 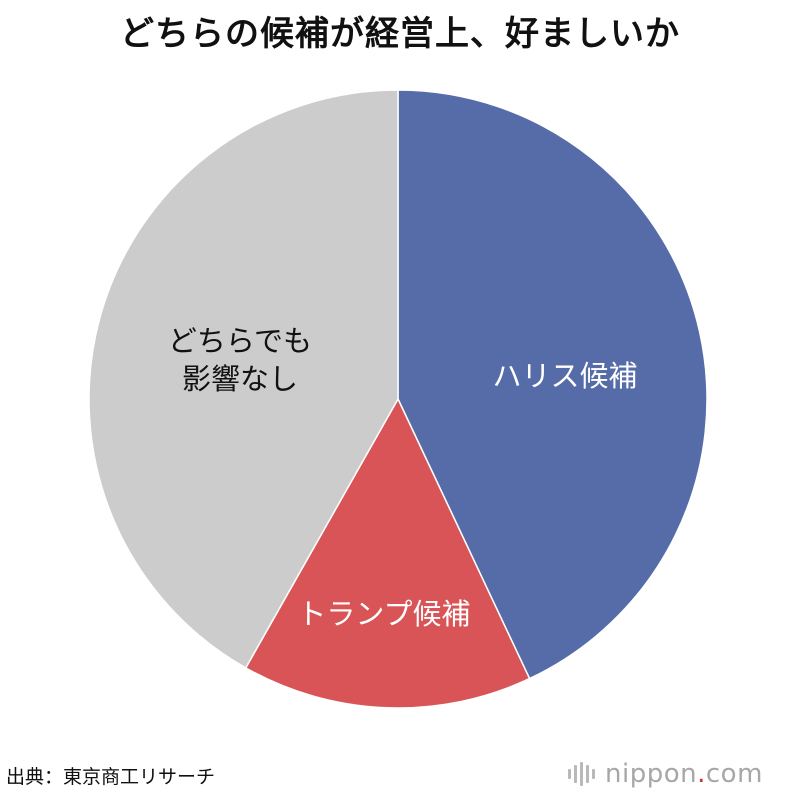 I want to click on pie-slice, so click(x=387, y=553).